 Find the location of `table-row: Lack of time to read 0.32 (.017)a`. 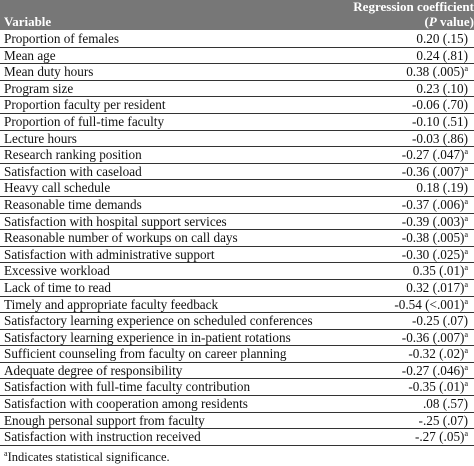

table-row: Lack of time to read 0.32 (.017)a is located at coordinates (237, 288).